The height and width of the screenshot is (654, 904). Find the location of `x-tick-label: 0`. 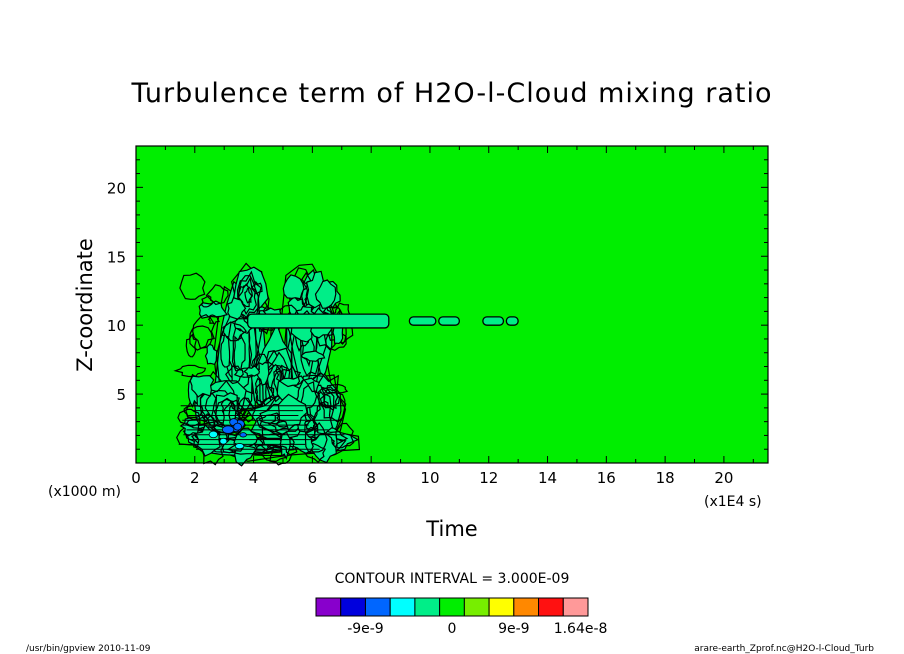

x-tick-label: 0 is located at coordinates (136, 478).